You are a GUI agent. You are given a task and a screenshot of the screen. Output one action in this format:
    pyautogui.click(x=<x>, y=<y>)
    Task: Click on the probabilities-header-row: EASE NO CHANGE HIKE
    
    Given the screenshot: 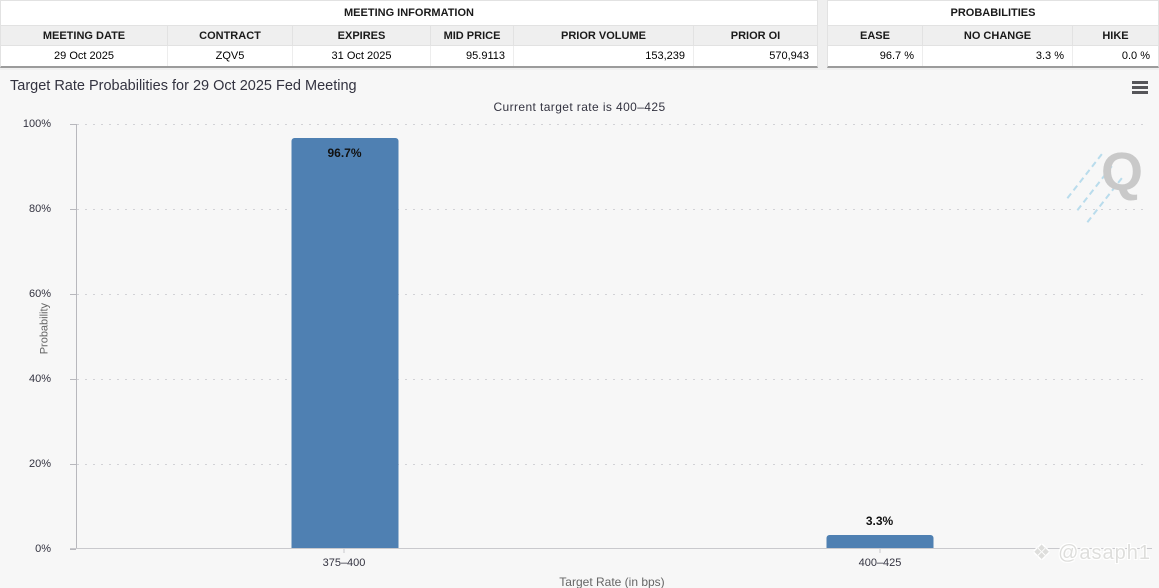 What is the action you would take?
    pyautogui.click(x=993, y=36)
    